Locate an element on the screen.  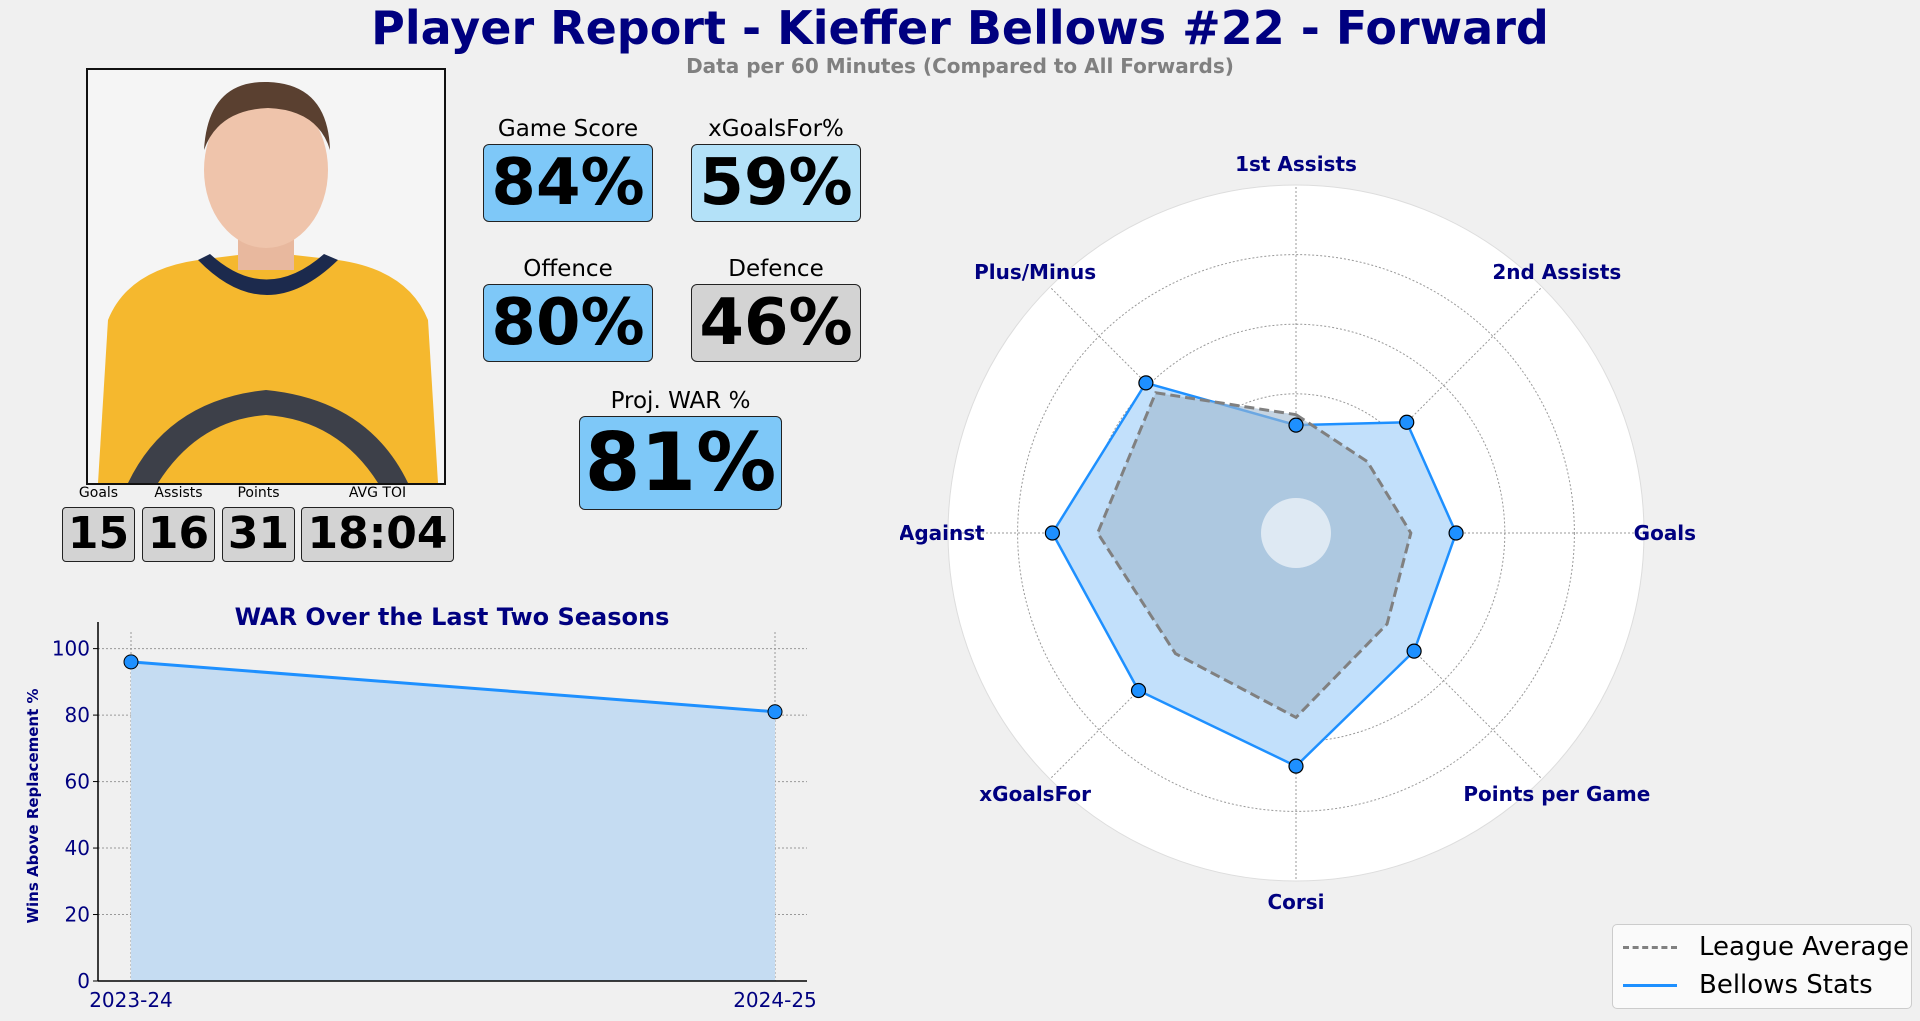
radar-axis-label: Points per Game is located at coordinates (1556, 794).